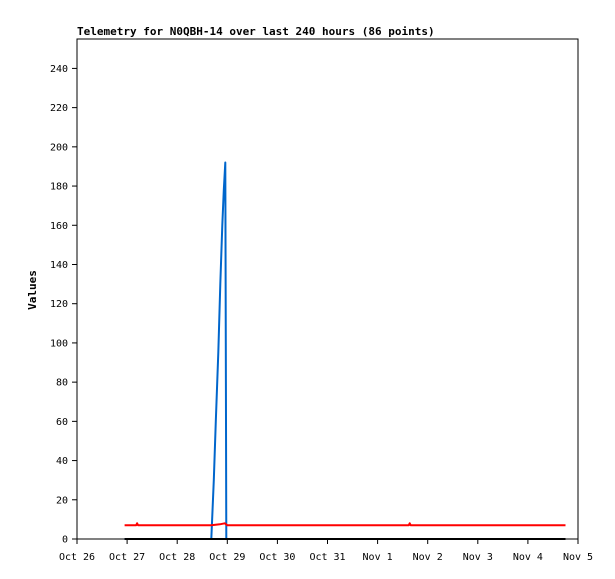 The height and width of the screenshot is (579, 615). What do you see at coordinates (32, 290) in the screenshot?
I see `y-axis-label: Values` at bounding box center [32, 290].